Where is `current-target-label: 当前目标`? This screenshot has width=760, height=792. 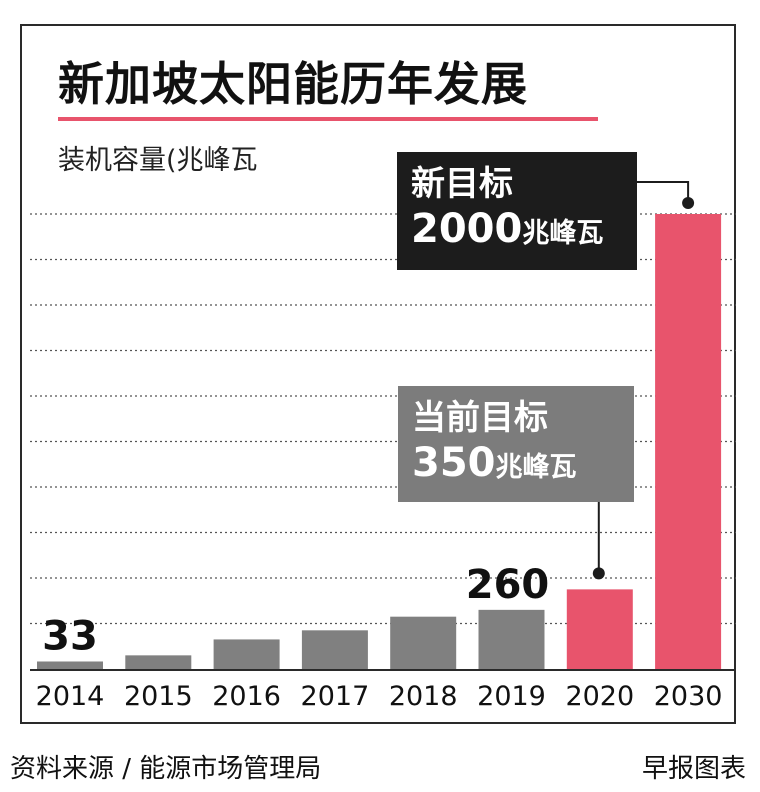
current-target-label: 当前目标 is located at coordinates (480, 418).